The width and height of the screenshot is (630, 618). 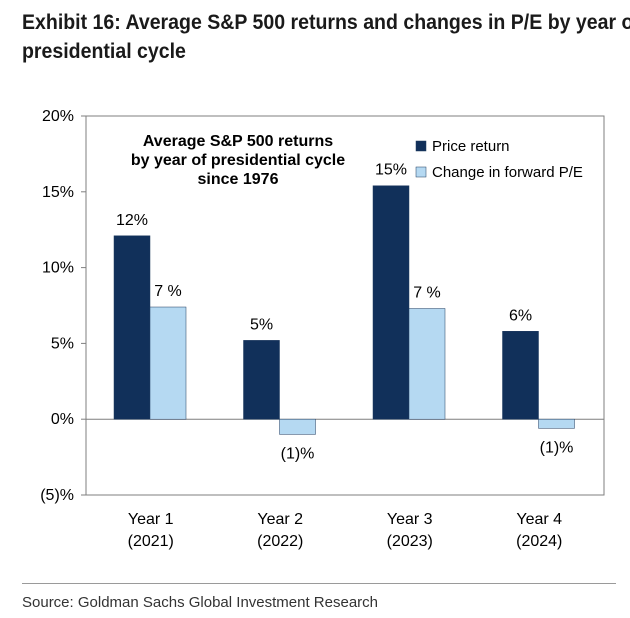 What do you see at coordinates (151, 541) in the screenshot?
I see `x-tick-label-year: (2021)` at bounding box center [151, 541].